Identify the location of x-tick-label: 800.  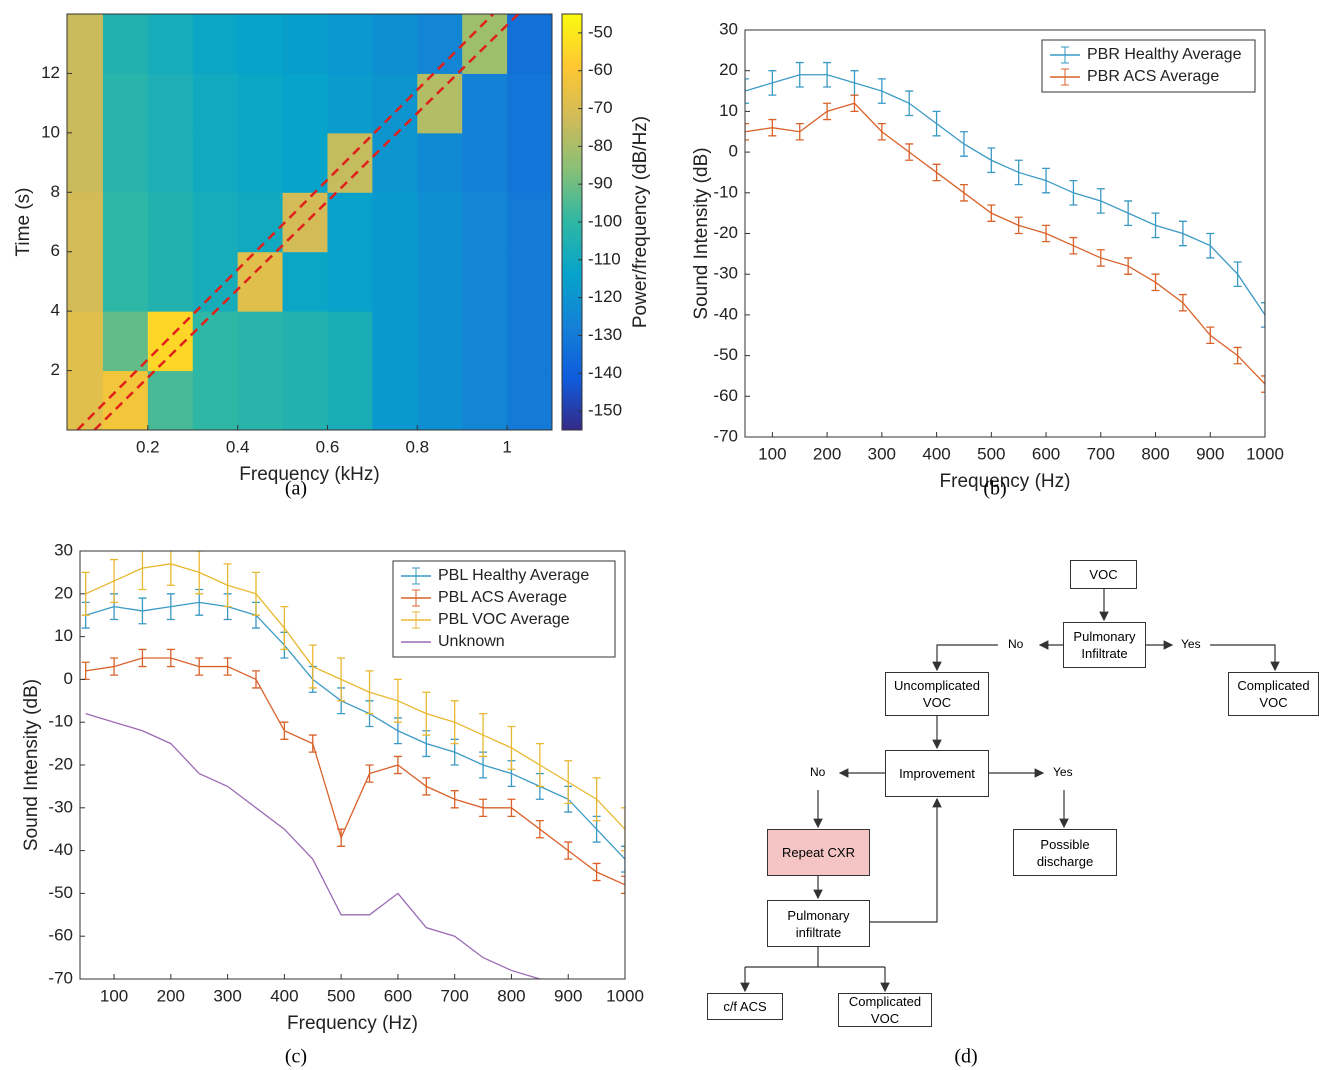
(1155, 453).